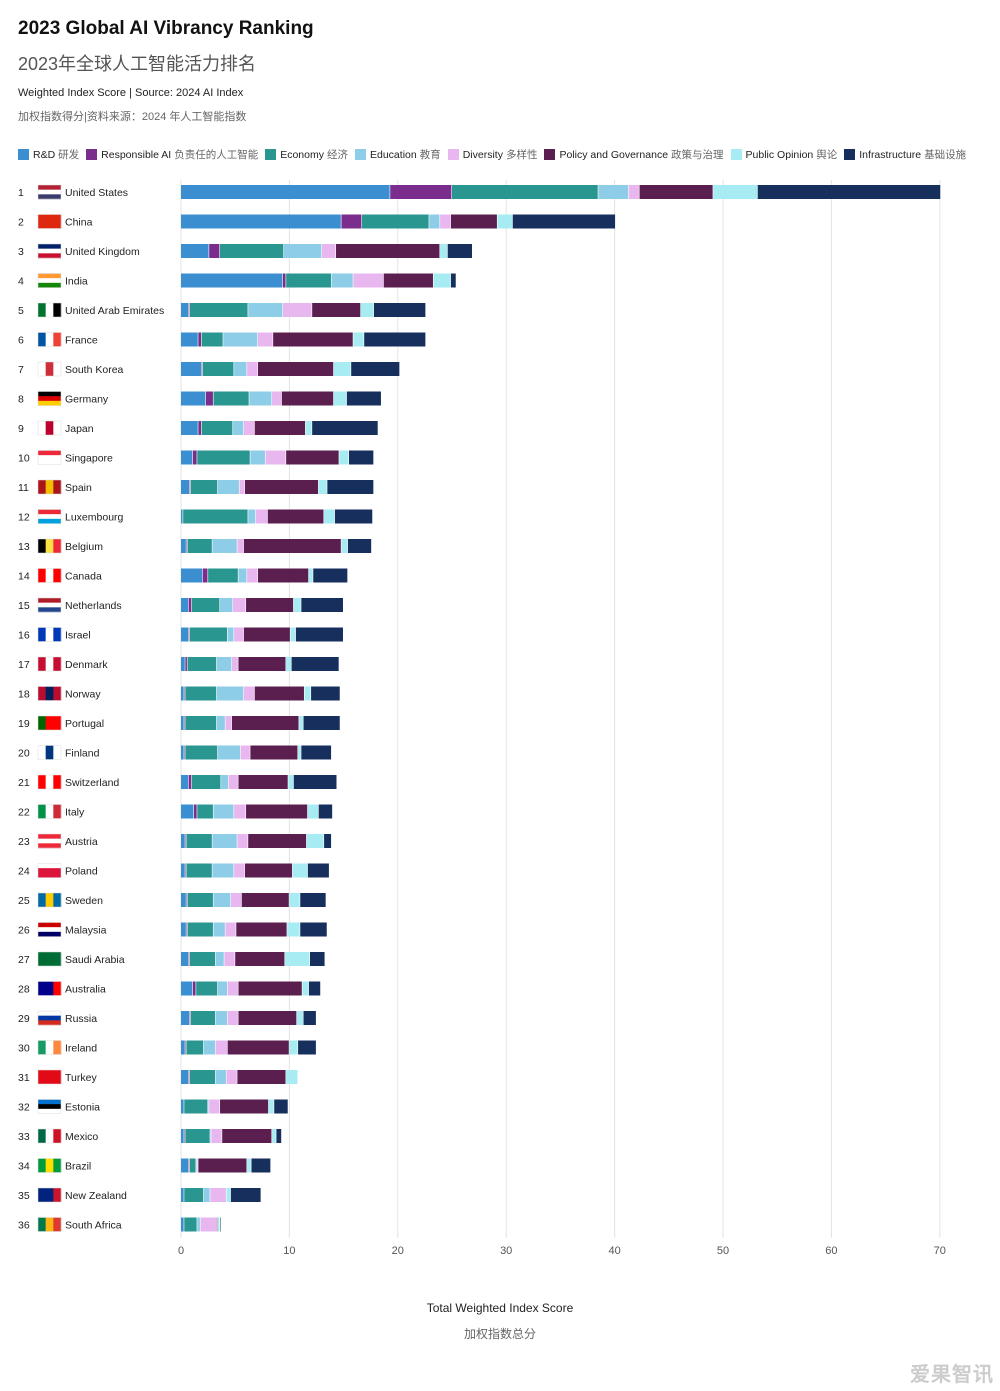 Image resolution: width=1000 pixels, height=1391 pixels. I want to click on country-label: Denmark, so click(86, 665).